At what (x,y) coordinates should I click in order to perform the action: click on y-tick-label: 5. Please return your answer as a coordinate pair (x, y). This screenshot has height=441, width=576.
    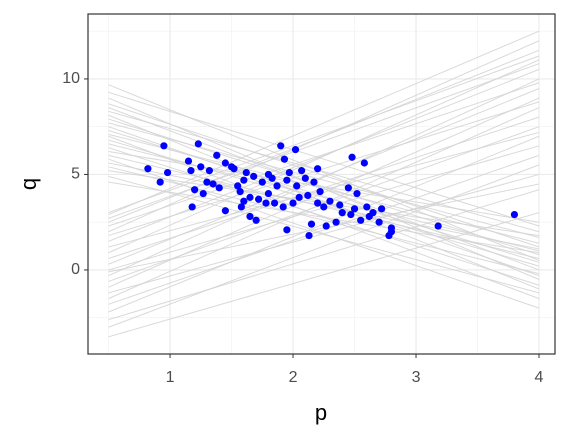
    Looking at the image, I should click on (75, 174).